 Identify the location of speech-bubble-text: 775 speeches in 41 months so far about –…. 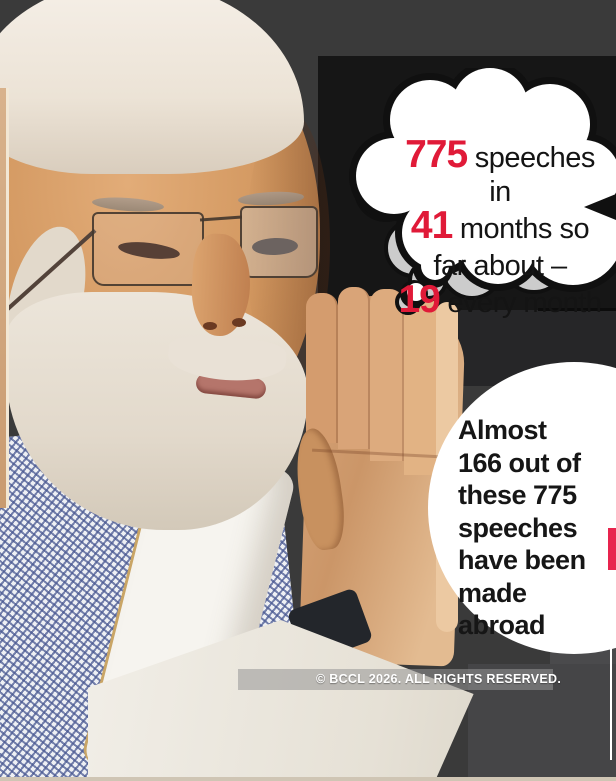
(500, 227).